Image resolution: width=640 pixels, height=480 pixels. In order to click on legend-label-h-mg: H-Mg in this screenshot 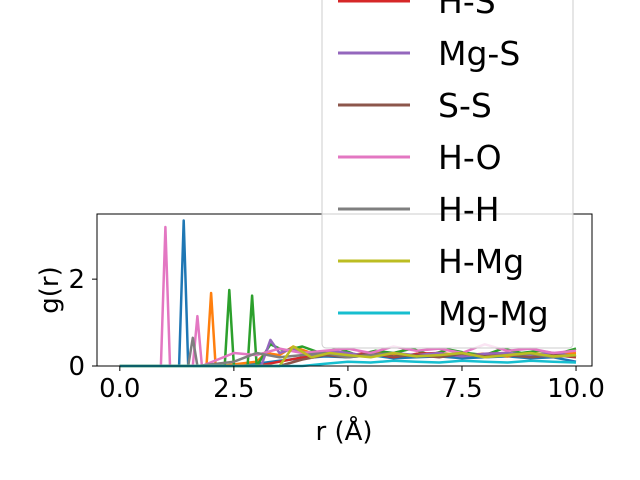, I will do `click(481, 261)`.